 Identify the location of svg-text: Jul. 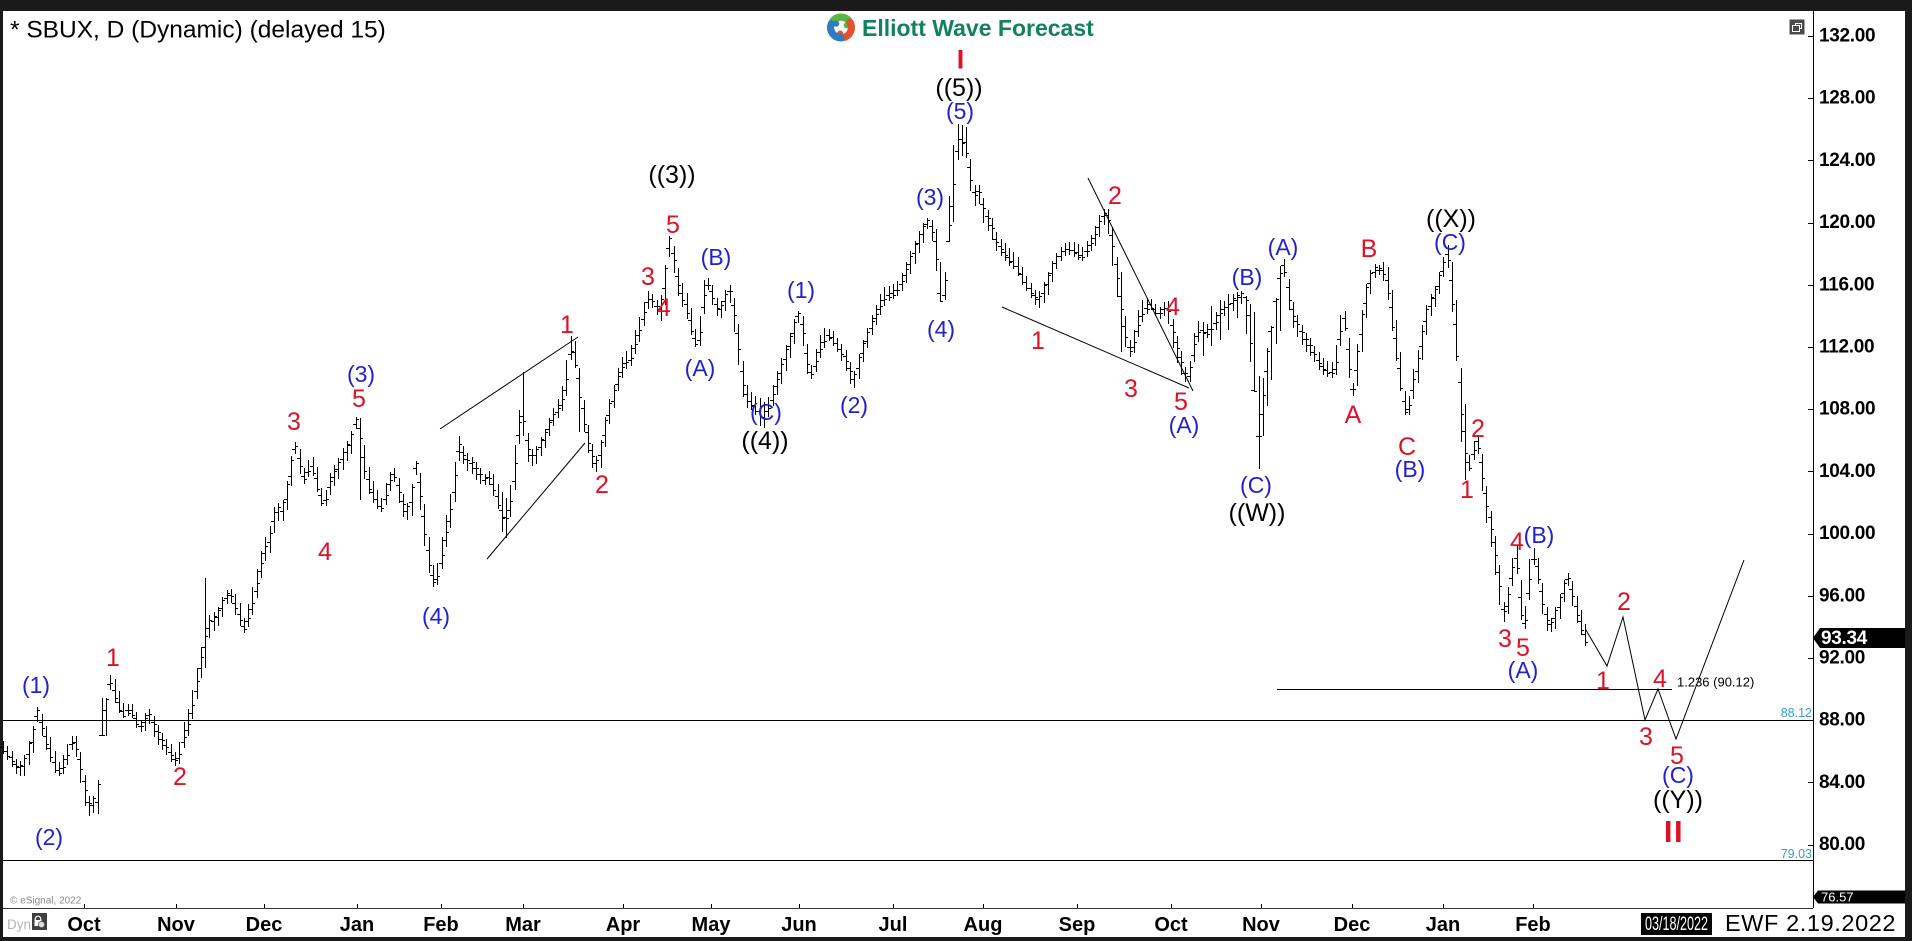
(893, 925).